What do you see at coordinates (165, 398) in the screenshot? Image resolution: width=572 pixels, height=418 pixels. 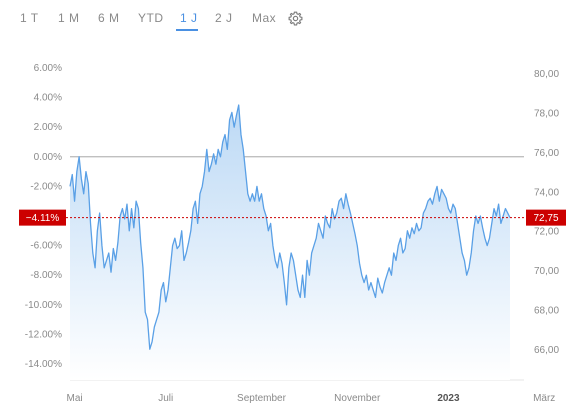 I see `x-axis-label: Juli` at bounding box center [165, 398].